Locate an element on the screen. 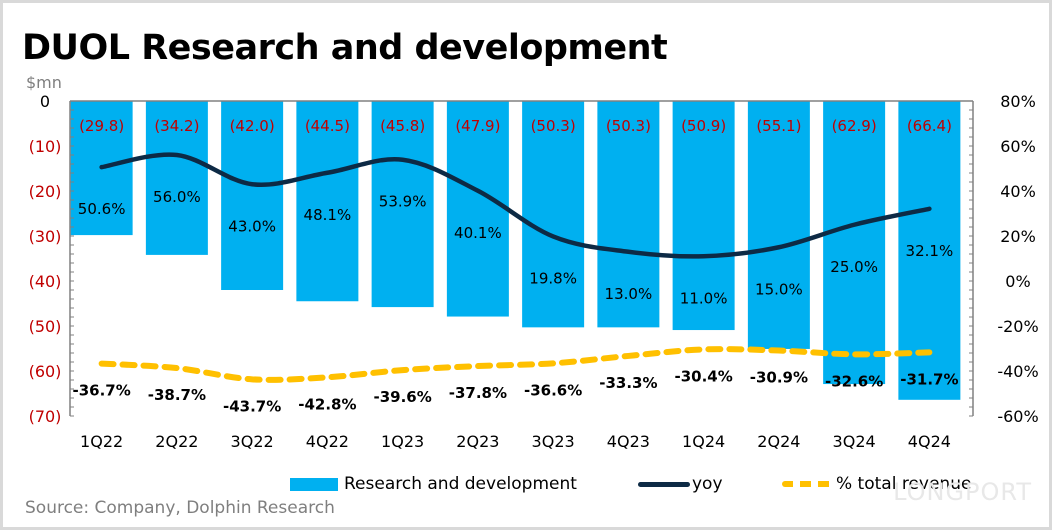  x-axis-tick-label: 2Q22 is located at coordinates (176, 441).